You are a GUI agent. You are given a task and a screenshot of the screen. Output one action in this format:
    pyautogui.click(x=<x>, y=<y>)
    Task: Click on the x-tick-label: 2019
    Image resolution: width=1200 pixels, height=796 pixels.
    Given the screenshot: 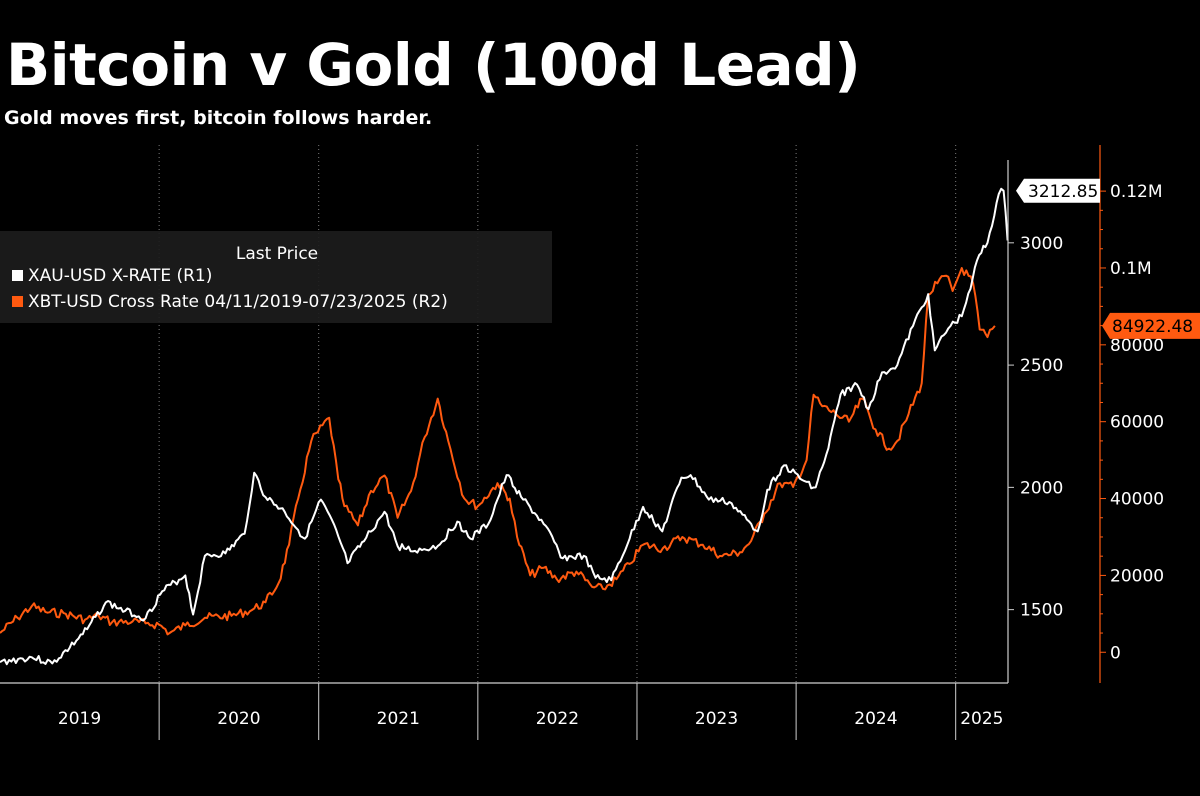 What is the action you would take?
    pyautogui.click(x=79, y=719)
    